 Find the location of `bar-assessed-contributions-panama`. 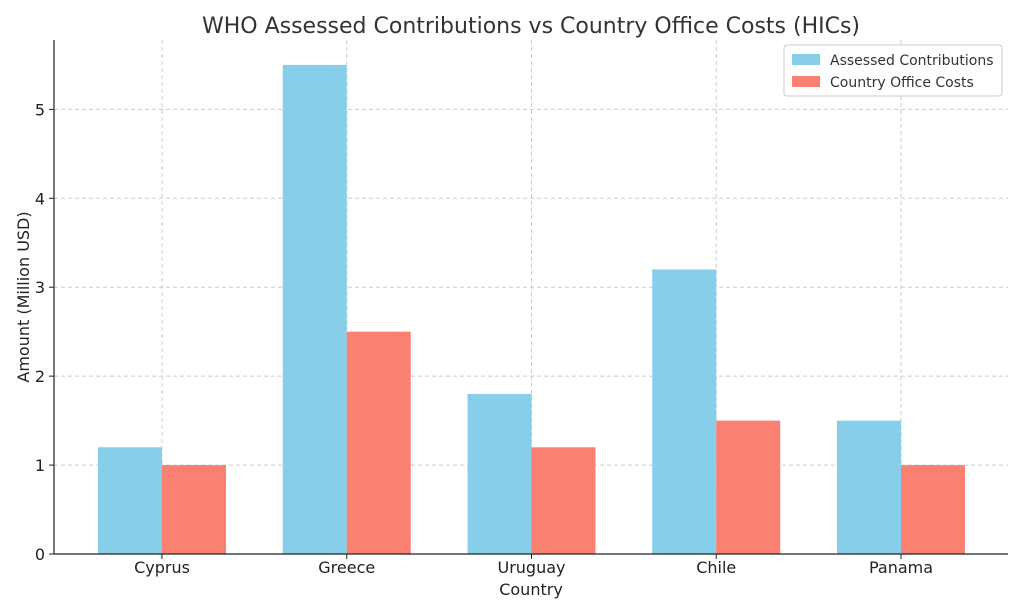

bar-assessed-contributions-panama is located at coordinates (869, 487).